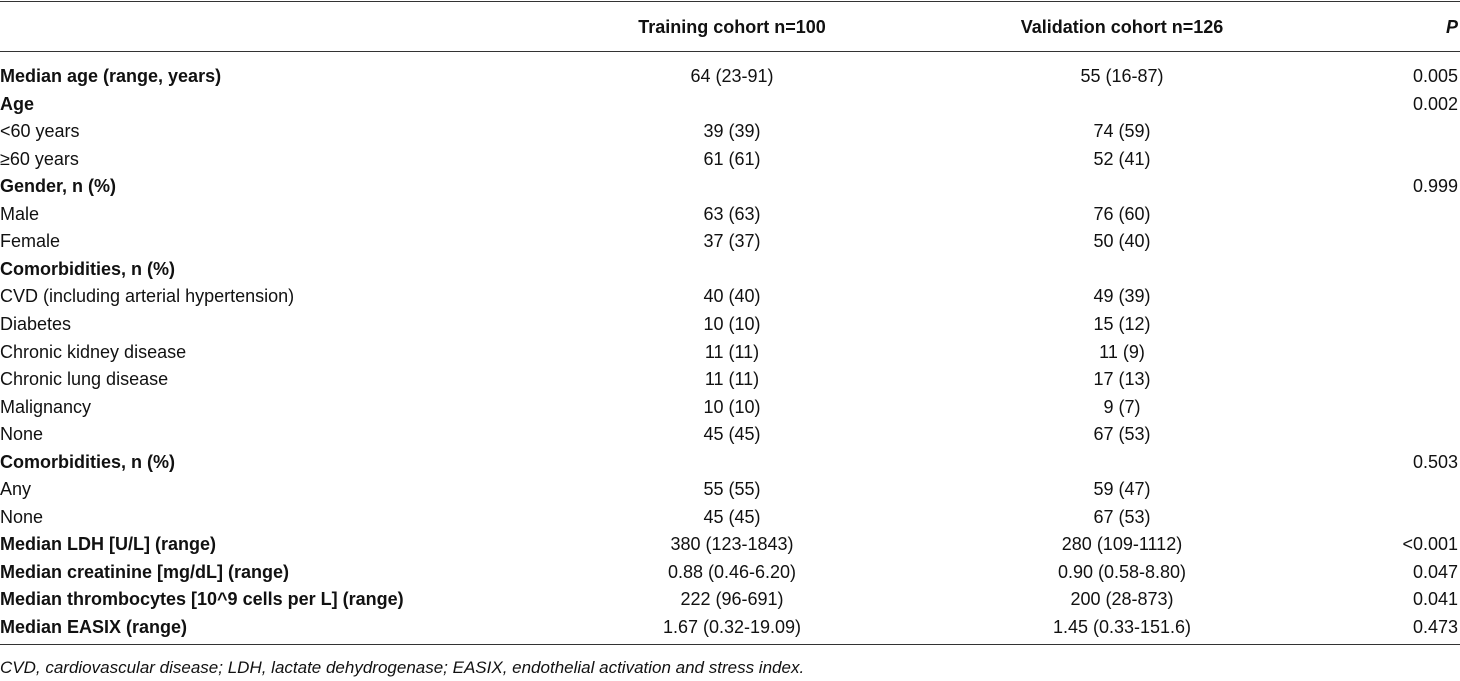 Image resolution: width=1460 pixels, height=681 pixels. I want to click on row-label: Diabetes, so click(36, 323).